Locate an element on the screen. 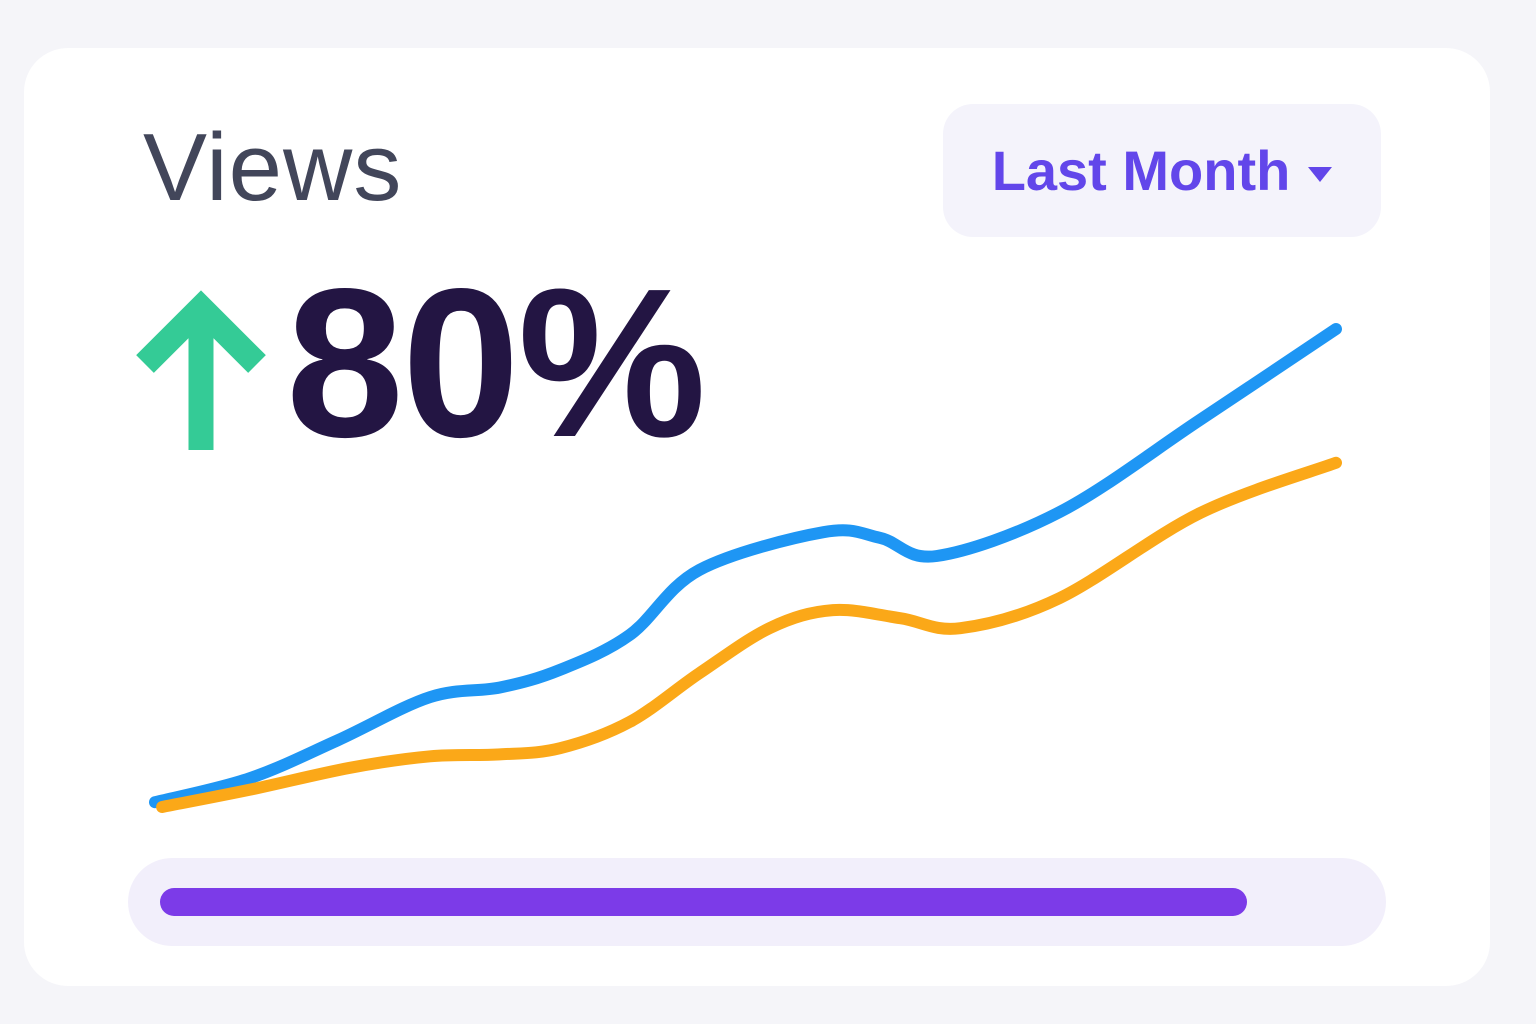  page-title: Views is located at coordinates (273, 167).